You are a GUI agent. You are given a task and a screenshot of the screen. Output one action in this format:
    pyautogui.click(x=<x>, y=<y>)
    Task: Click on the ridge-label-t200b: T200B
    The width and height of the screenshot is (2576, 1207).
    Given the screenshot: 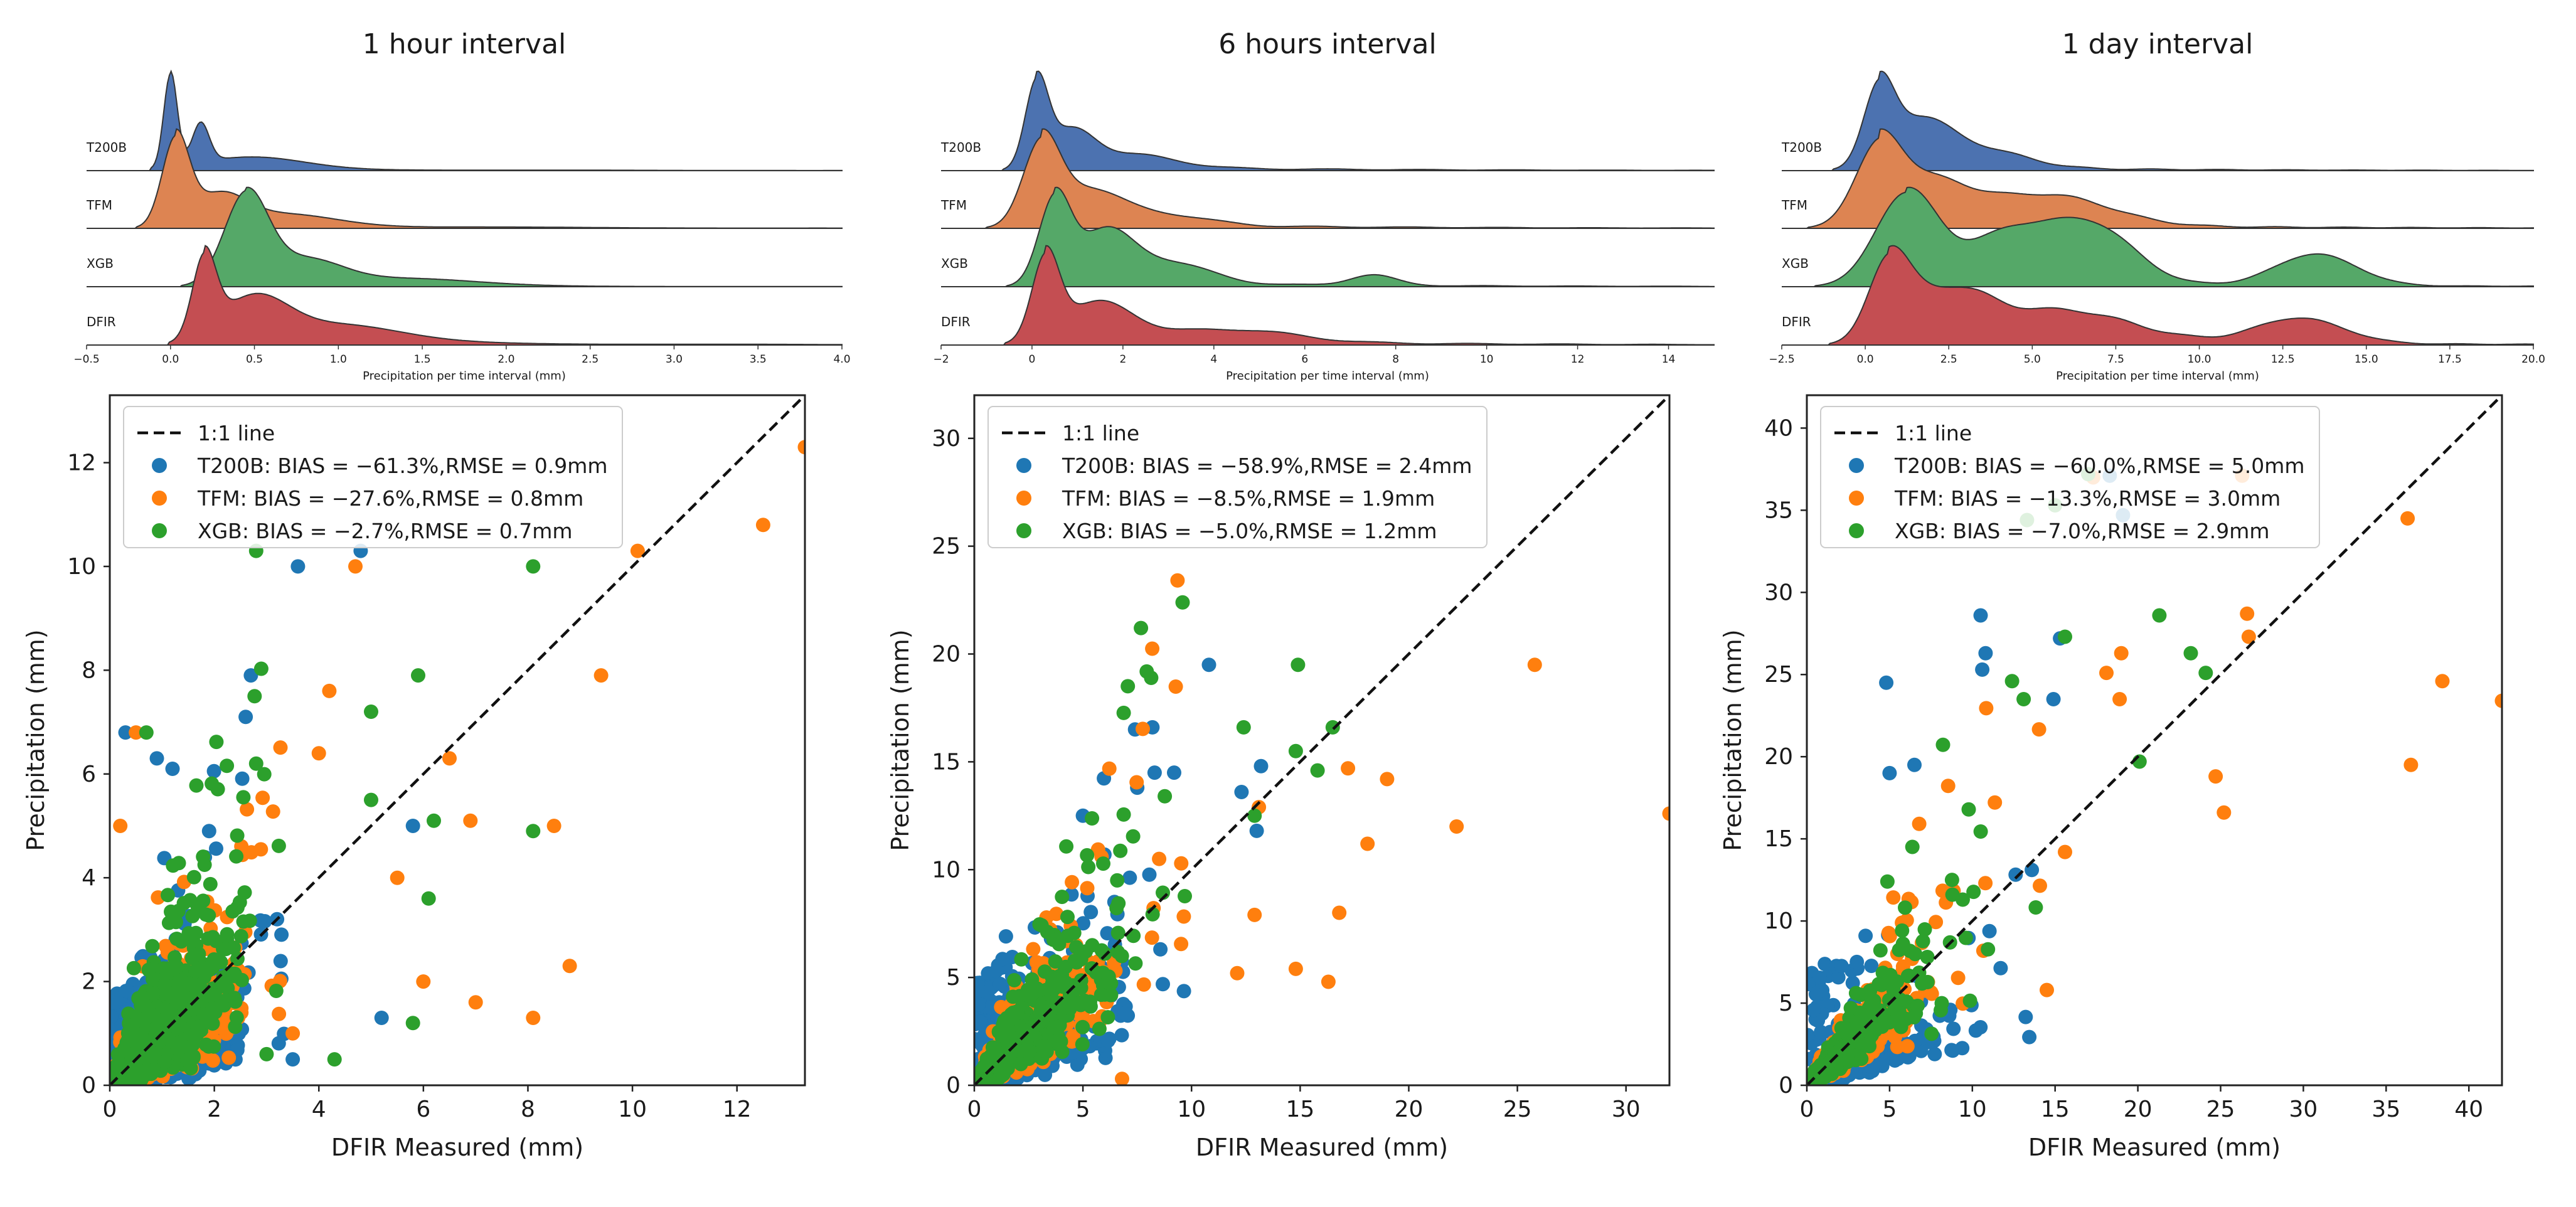 What is the action you would take?
    pyautogui.click(x=107, y=147)
    